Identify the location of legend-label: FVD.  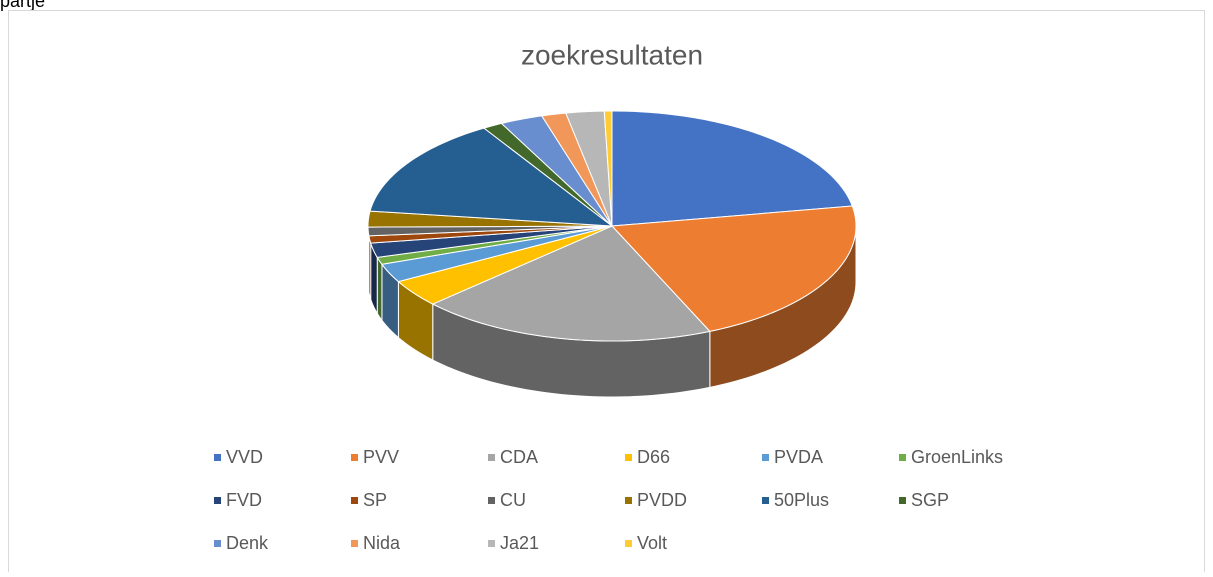
(244, 500).